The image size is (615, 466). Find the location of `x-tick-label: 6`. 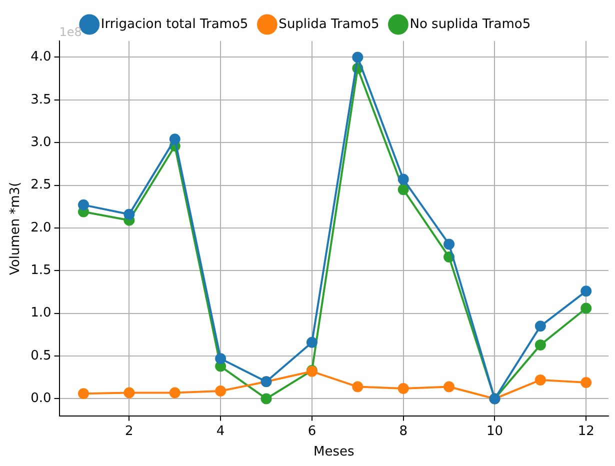

x-tick-label: 6 is located at coordinates (312, 431).